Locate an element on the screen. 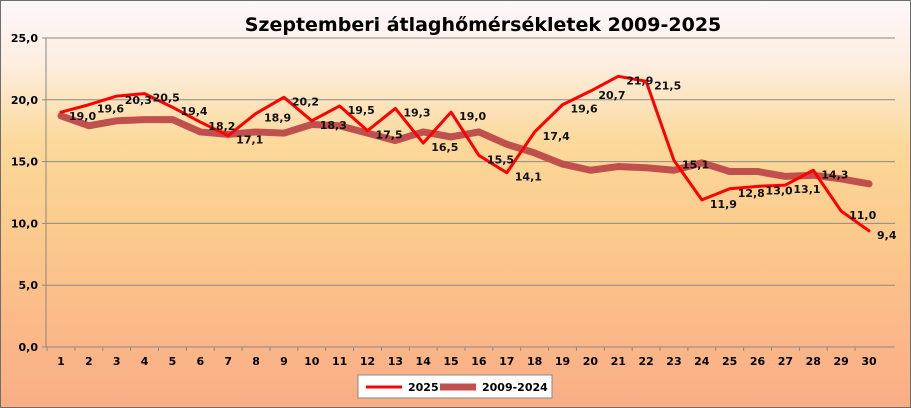 The height and width of the screenshot is (408, 911). x-tick-label: 28 is located at coordinates (813, 361).